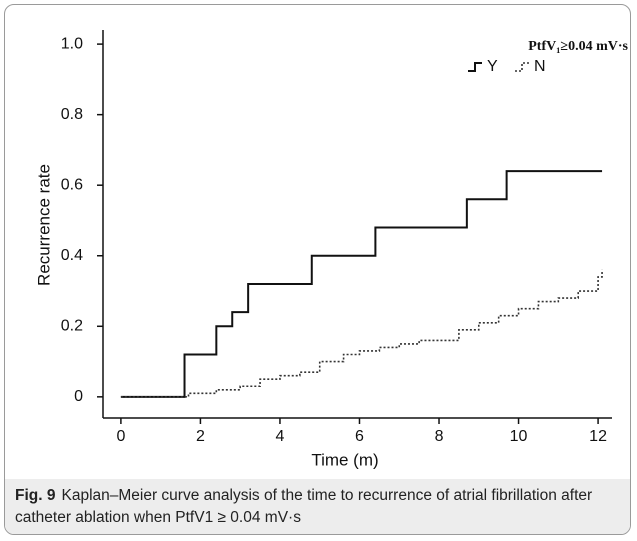  I want to click on y-tick-label: 0.6, so click(72, 184).